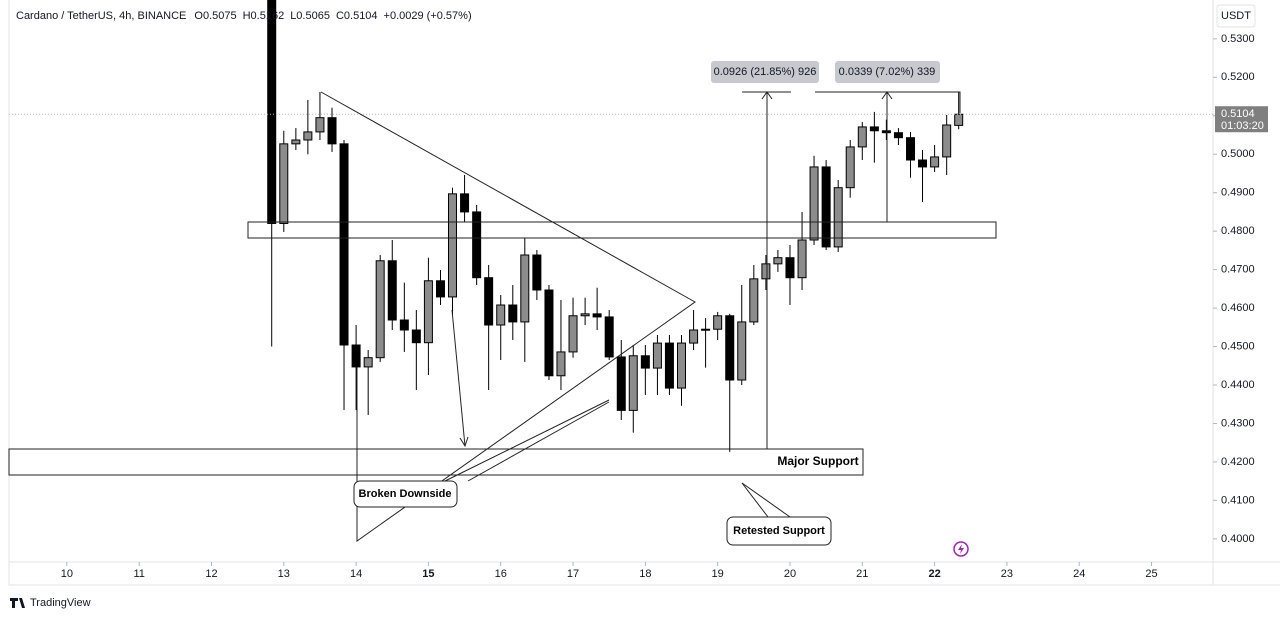  Describe the element at coordinates (1238, 231) in the screenshot. I see `y-tick-label: 0.4800` at that location.